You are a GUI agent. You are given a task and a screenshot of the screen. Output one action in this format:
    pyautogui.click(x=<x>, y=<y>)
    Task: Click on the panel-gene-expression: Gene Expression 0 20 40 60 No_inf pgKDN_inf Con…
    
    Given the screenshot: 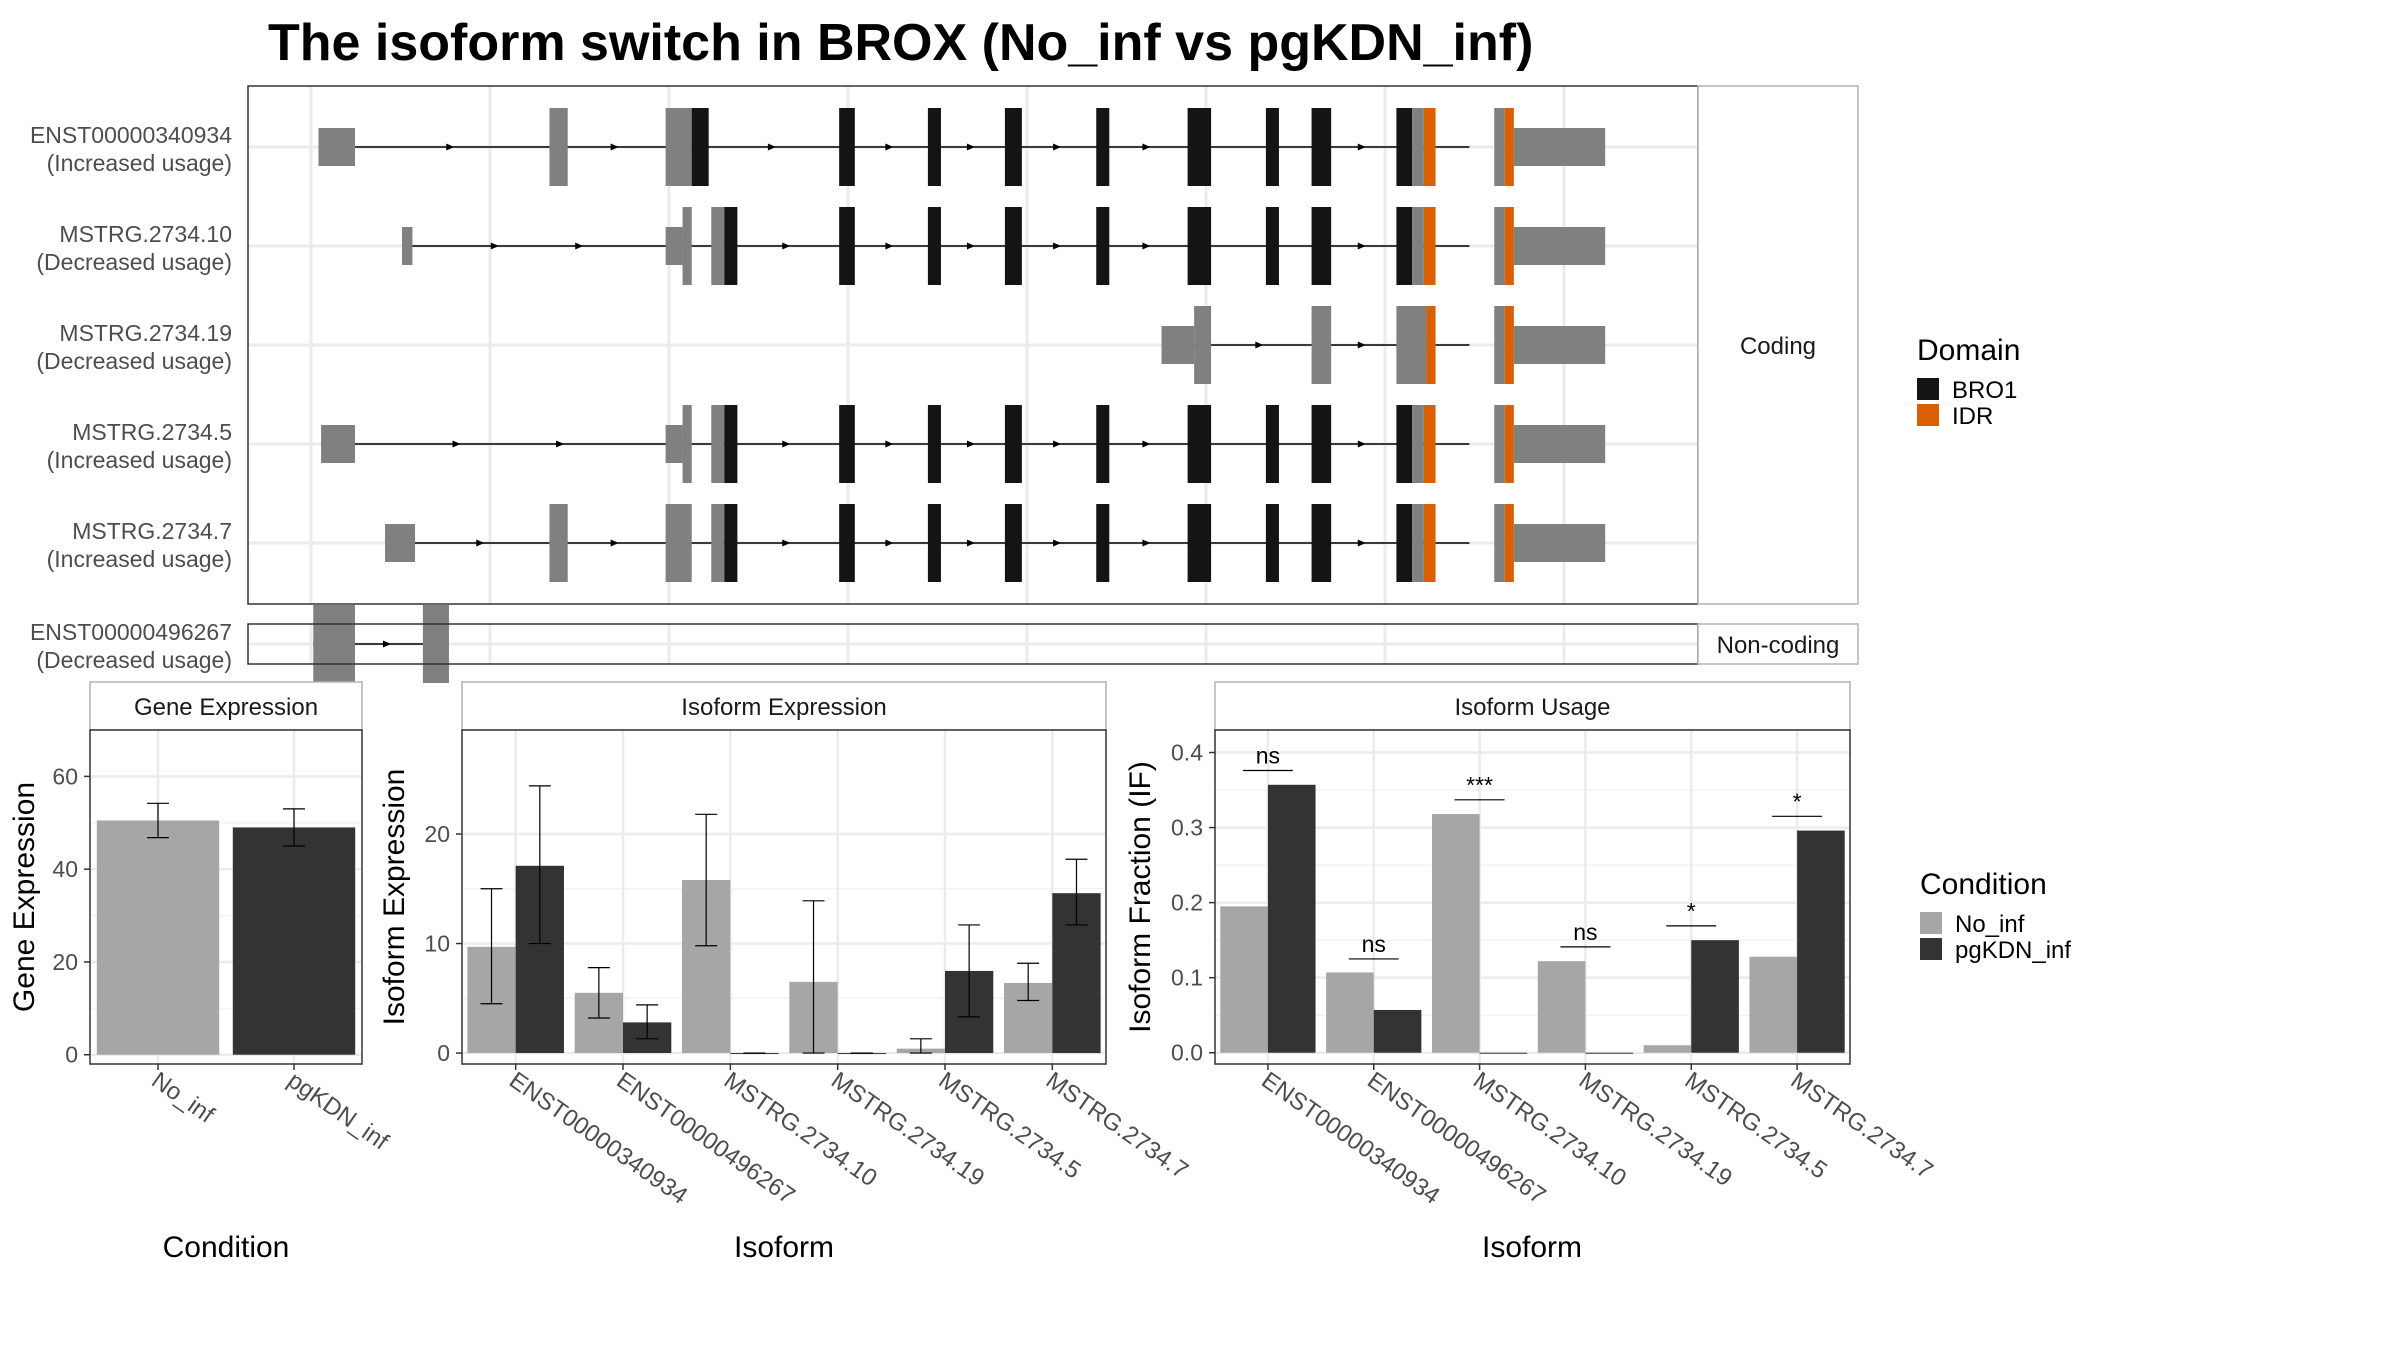 What is the action you would take?
    pyautogui.click(x=201, y=972)
    